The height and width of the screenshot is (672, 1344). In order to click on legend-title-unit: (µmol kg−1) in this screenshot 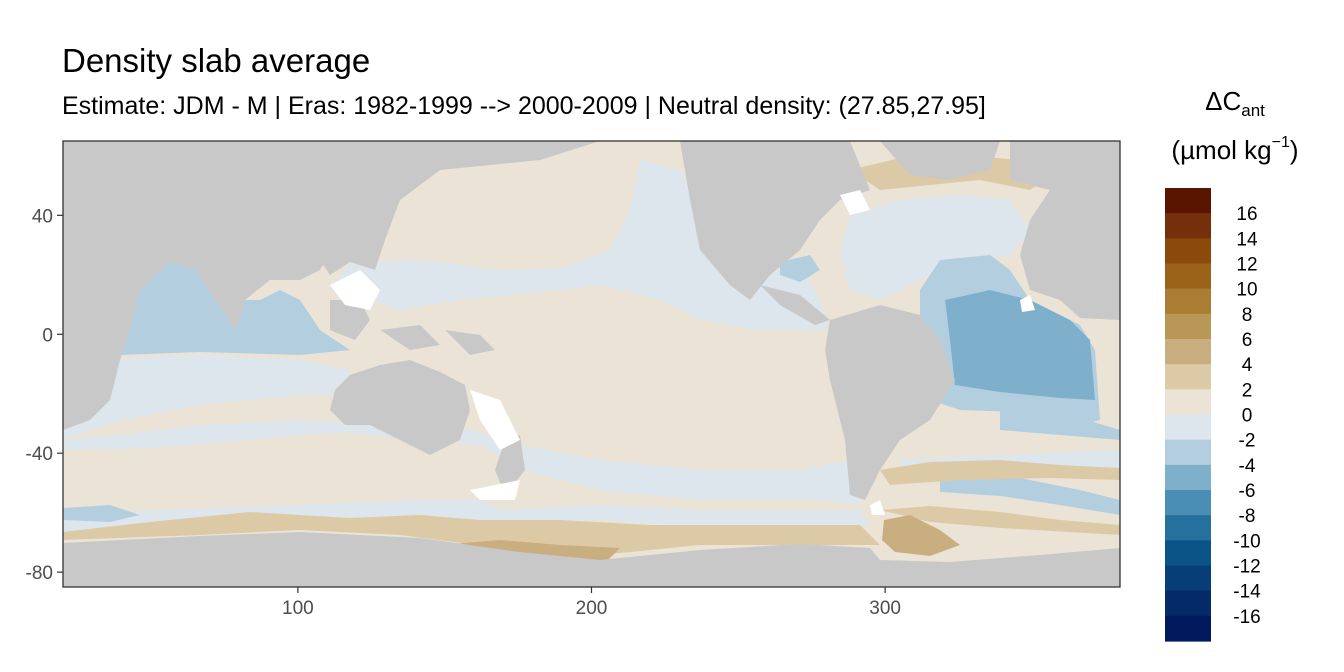, I will do `click(1235, 150)`.